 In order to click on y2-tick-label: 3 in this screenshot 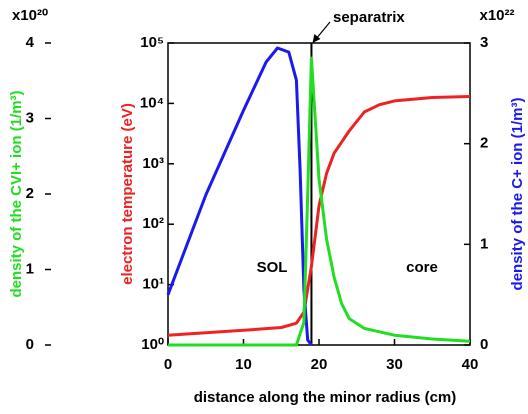, I will do `click(484, 42)`.